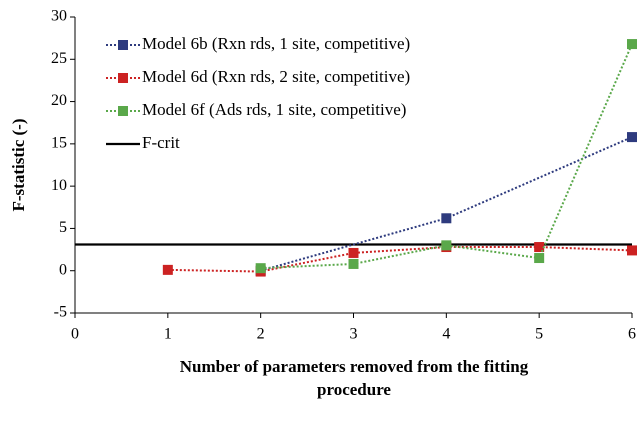 The height and width of the screenshot is (428, 638). I want to click on legend-label: Model 6b (Rxn rds, 1 site, competitive), so click(276, 43).